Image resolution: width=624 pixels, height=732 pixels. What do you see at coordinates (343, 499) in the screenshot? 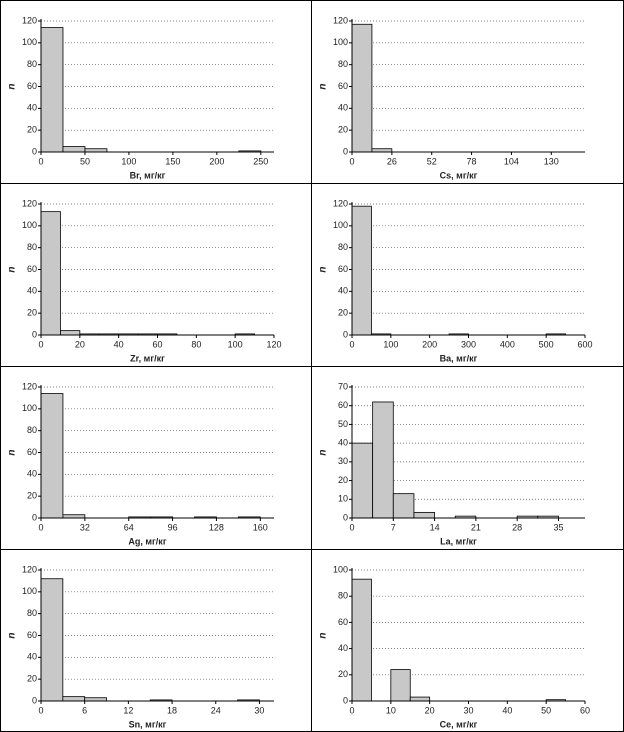
I see `y-tick-label: 10` at bounding box center [343, 499].